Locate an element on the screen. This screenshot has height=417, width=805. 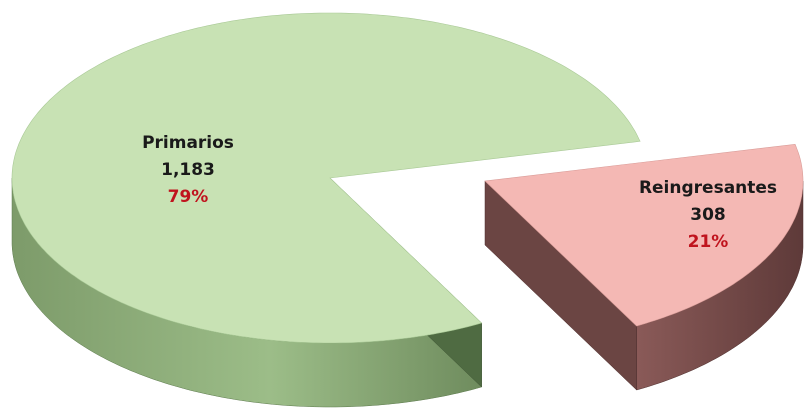
slice-primarios-label: Primarios is located at coordinates (188, 143).